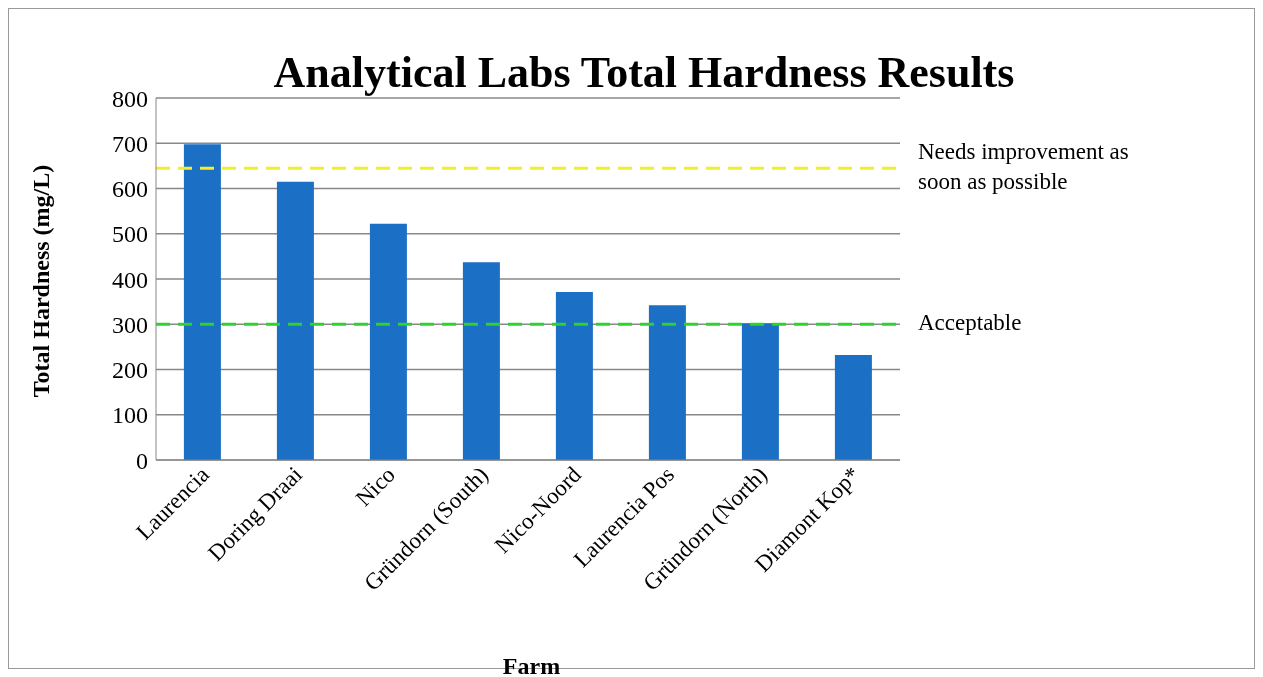 Image resolution: width=1263 pixels, height=677 pixels. What do you see at coordinates (130, 189) in the screenshot?
I see `y-tick-label: 600` at bounding box center [130, 189].